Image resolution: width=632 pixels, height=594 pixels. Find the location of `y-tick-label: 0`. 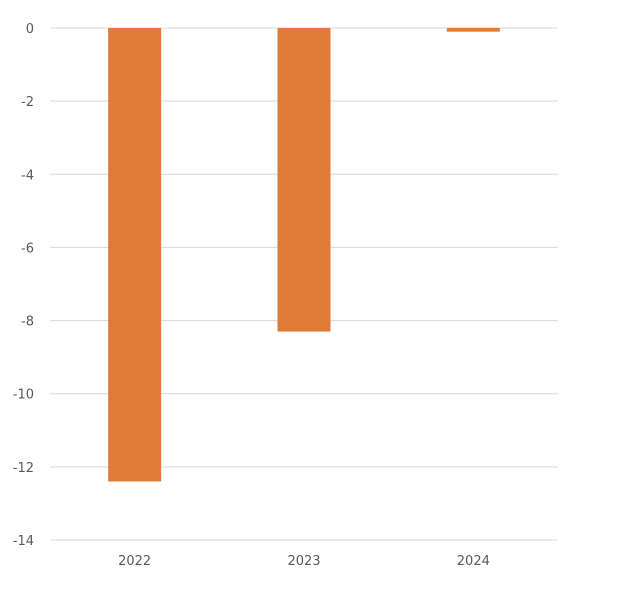

y-tick-label: 0 is located at coordinates (30, 29).